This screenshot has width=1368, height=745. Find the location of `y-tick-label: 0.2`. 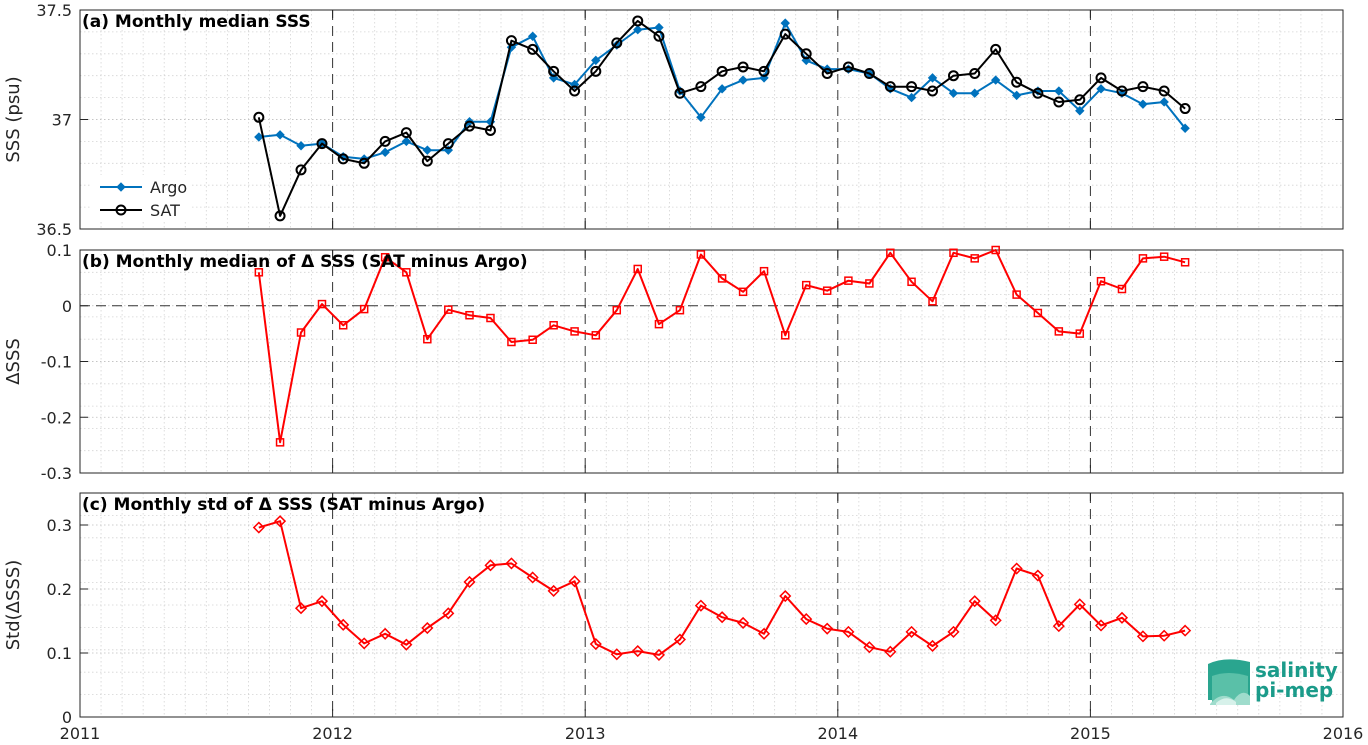

y-tick-label: 0.2 is located at coordinates (59, 589).